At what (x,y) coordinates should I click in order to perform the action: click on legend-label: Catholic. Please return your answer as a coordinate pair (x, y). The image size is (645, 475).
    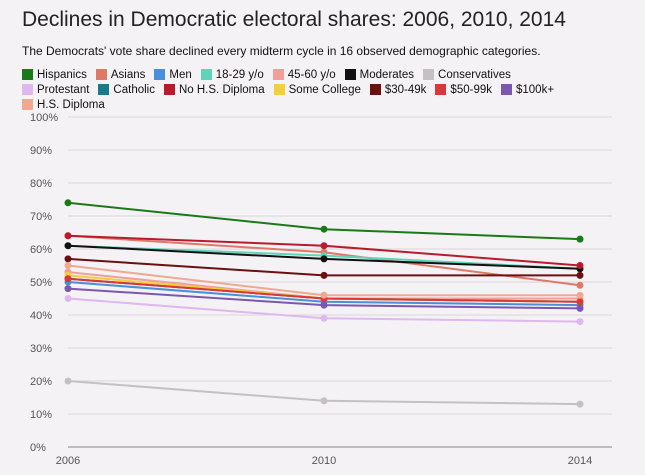
    Looking at the image, I should click on (134, 89).